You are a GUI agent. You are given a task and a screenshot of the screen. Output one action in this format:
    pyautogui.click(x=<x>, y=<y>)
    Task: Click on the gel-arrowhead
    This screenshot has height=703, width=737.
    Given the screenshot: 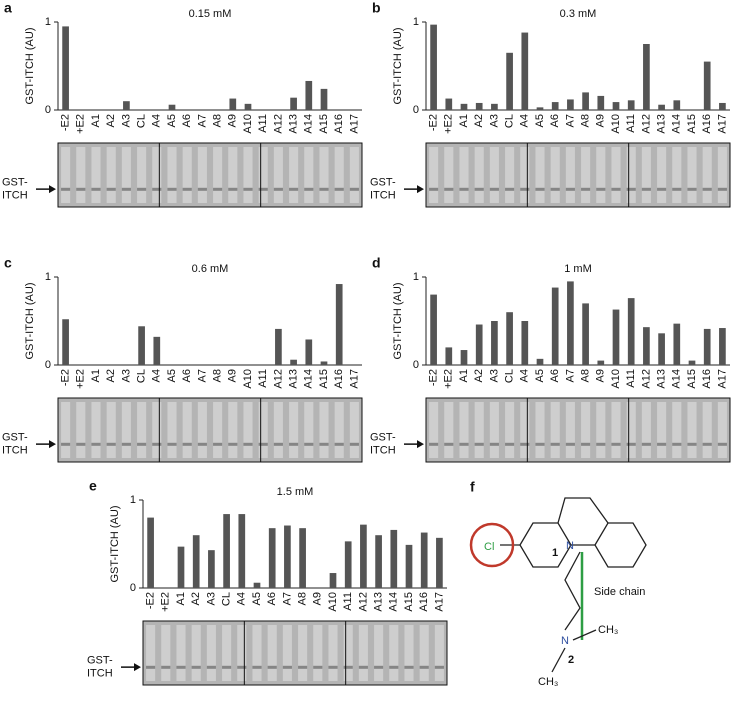 What is the action you would take?
    pyautogui.click(x=420, y=189)
    